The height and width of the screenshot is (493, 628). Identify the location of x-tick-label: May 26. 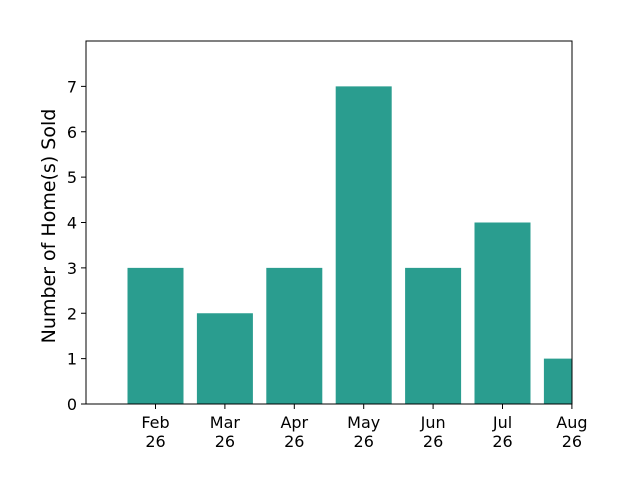
(363, 432).